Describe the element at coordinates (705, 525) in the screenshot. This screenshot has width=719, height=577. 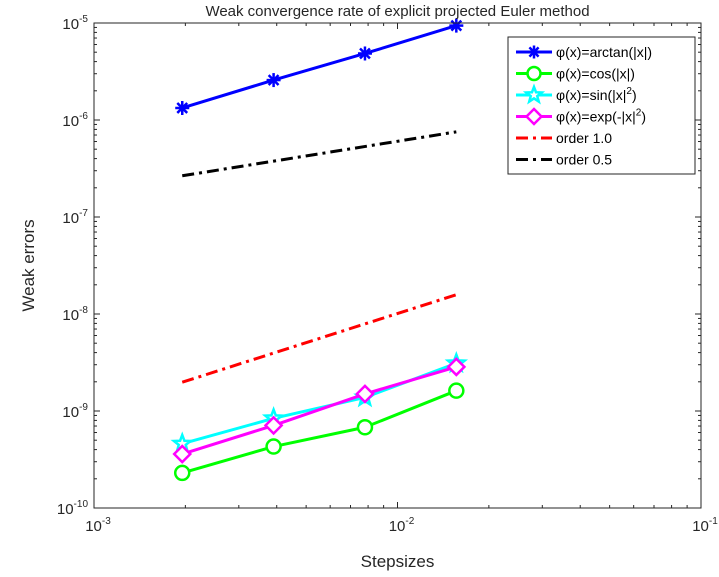
I see `x-tick-label: 10⁻¹` at that location.